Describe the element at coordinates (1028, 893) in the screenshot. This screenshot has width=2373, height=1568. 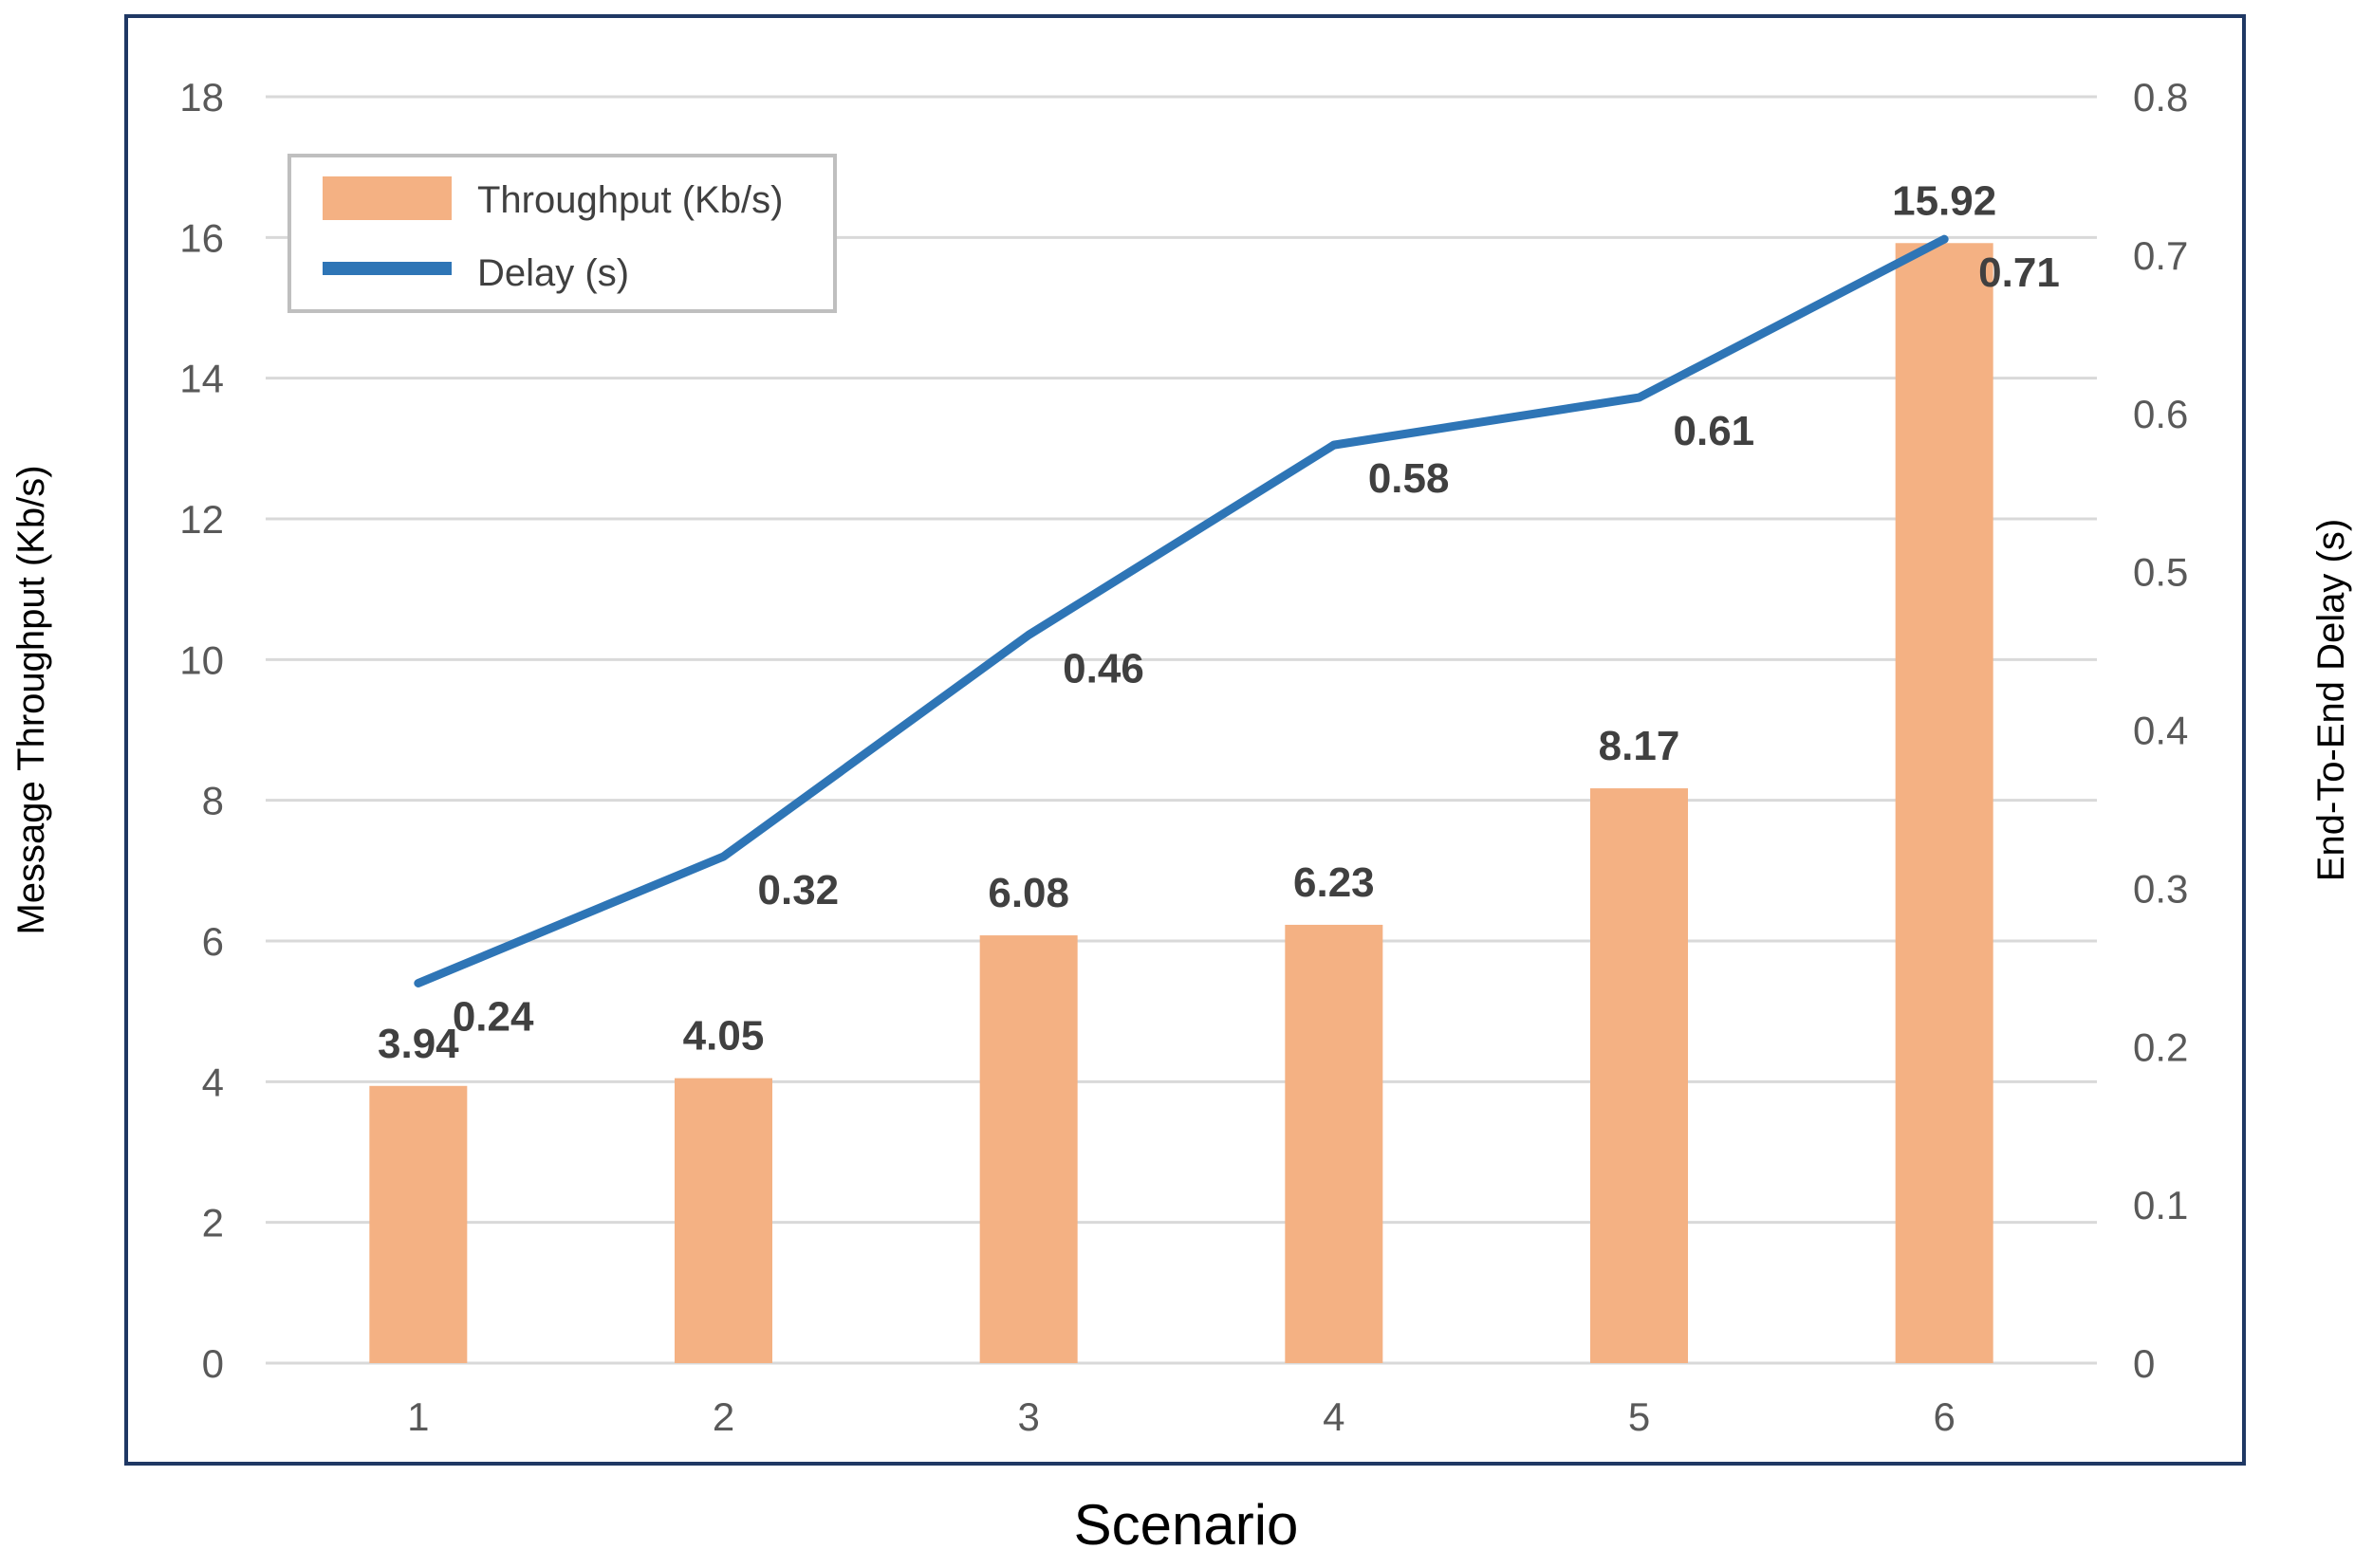
I see `bar-value-label: 6.08` at that location.